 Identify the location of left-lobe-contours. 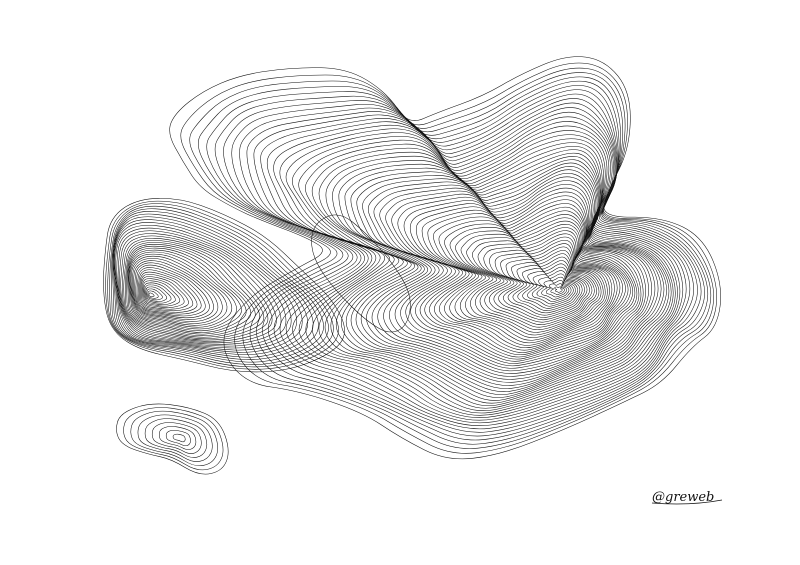
(224, 285).